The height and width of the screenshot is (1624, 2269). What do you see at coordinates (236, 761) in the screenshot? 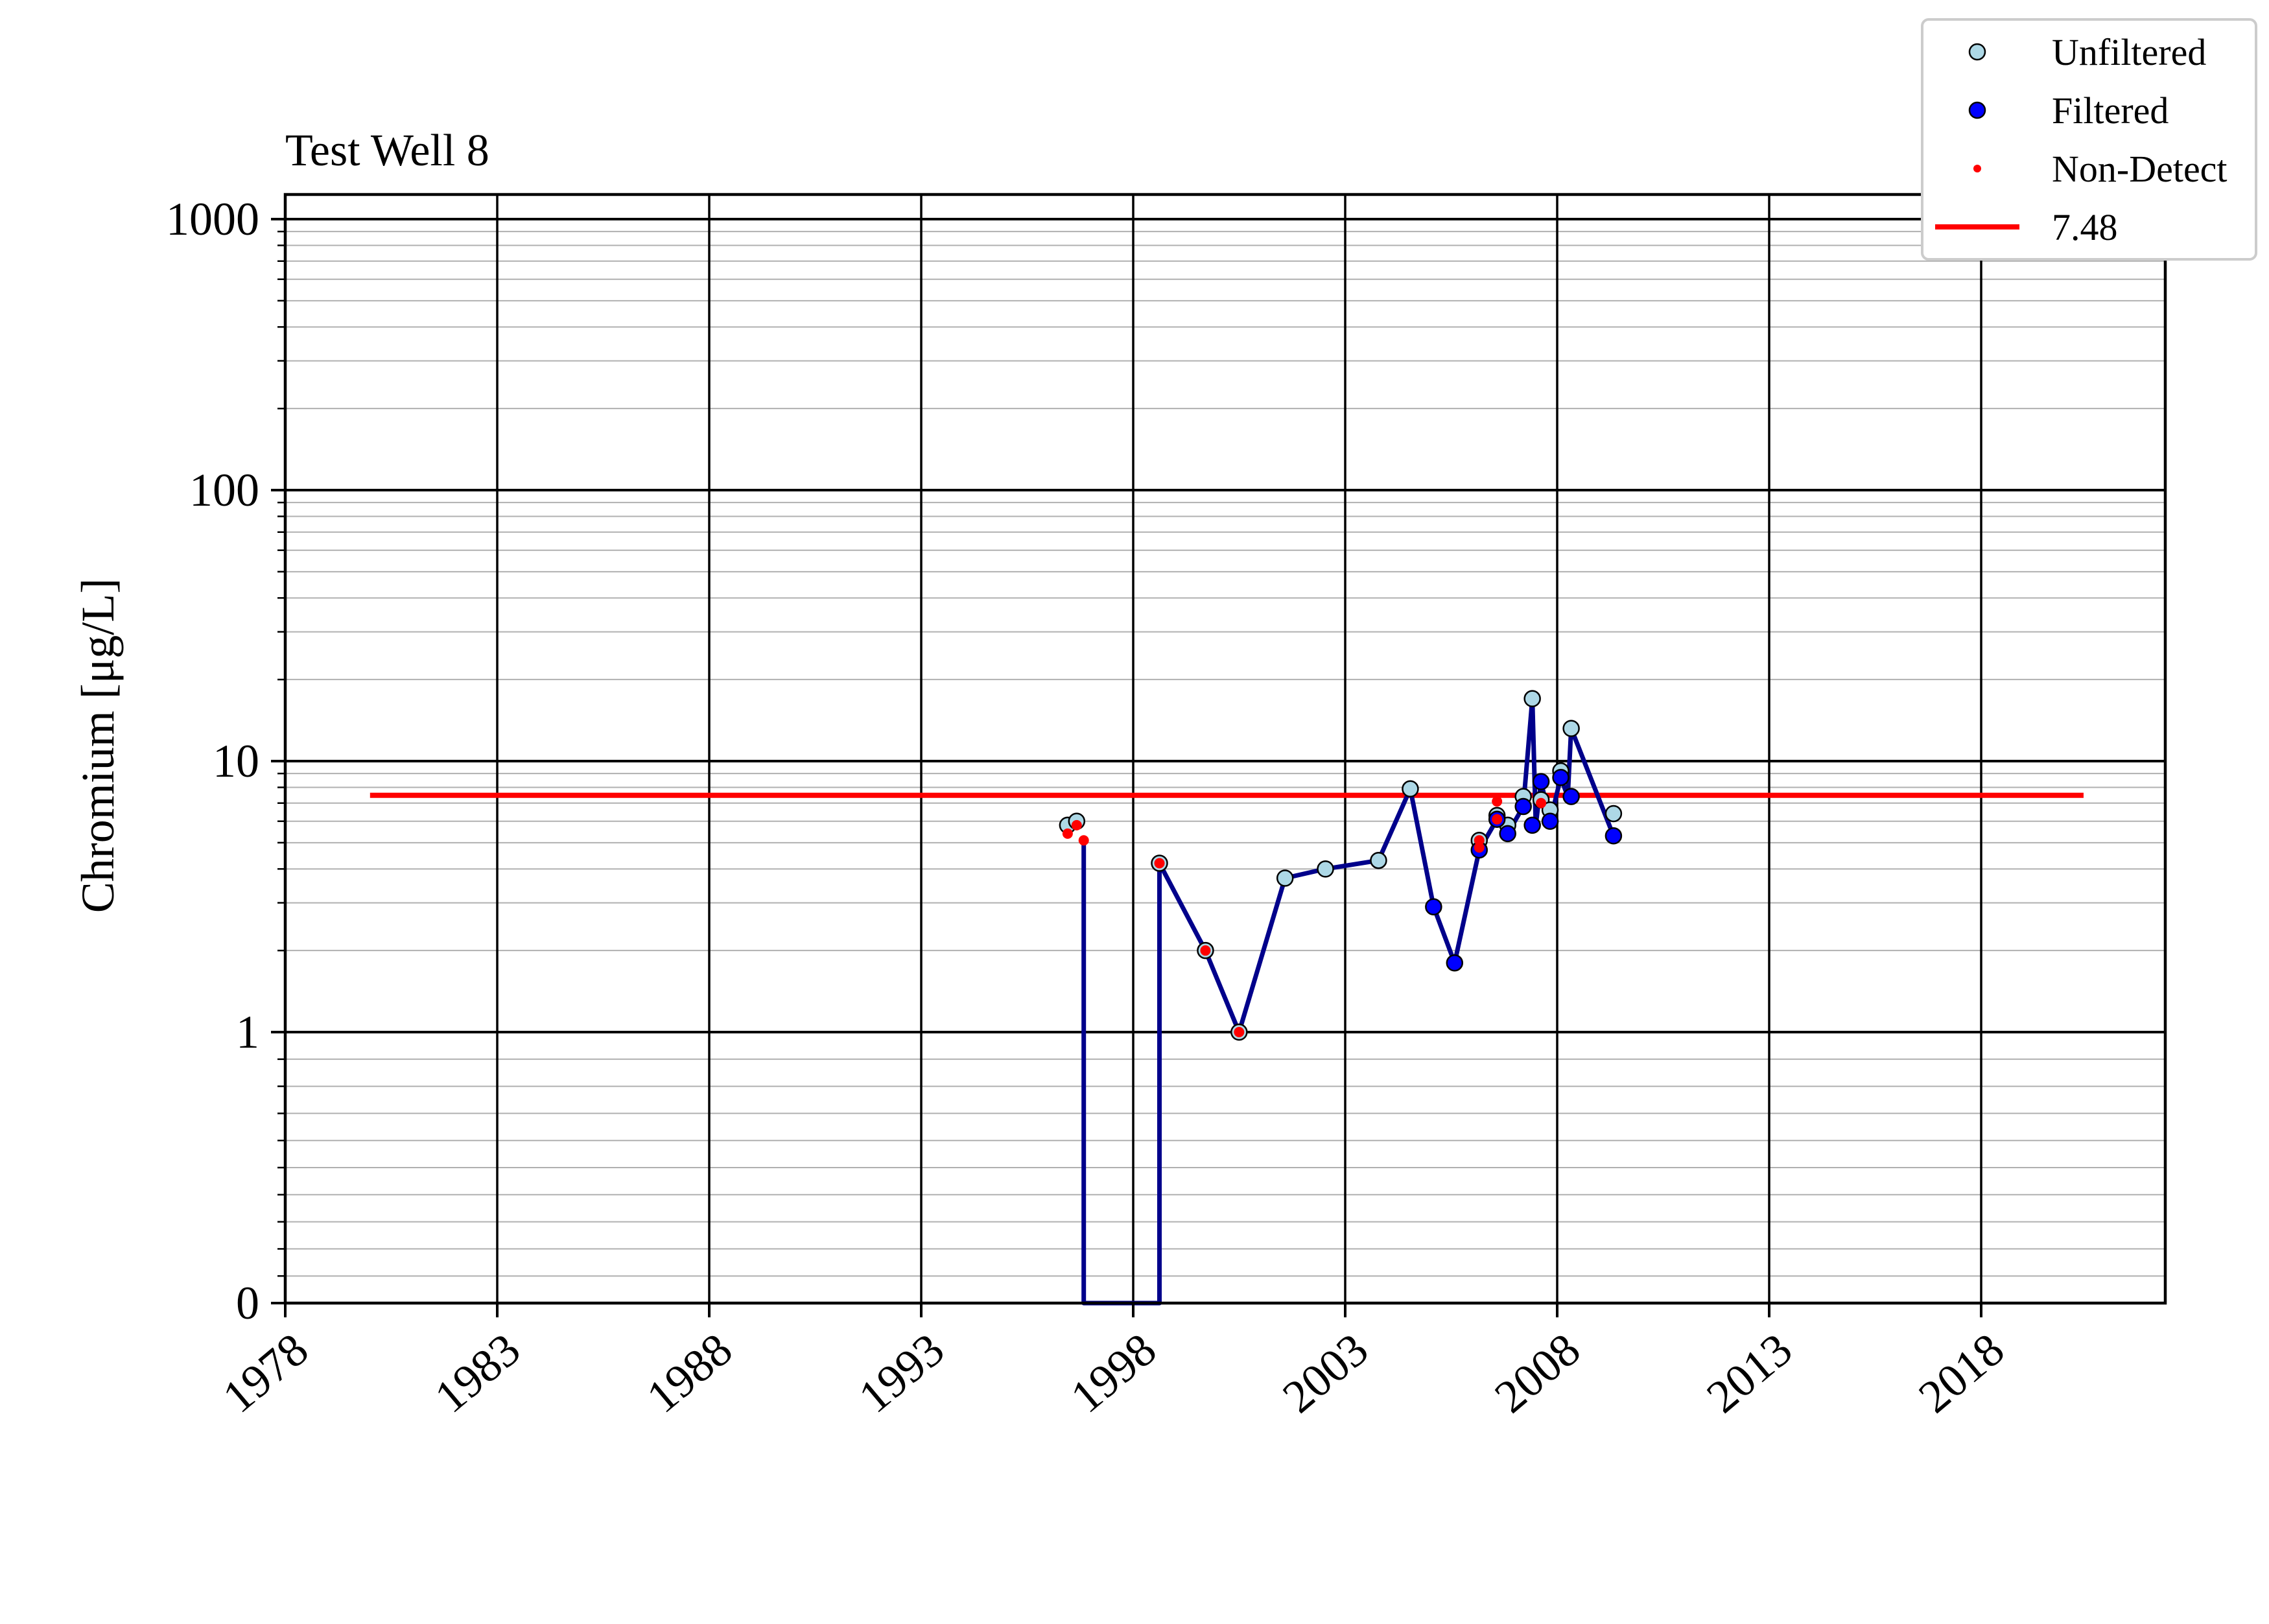
I see `y-tick-label: 10` at bounding box center [236, 761].